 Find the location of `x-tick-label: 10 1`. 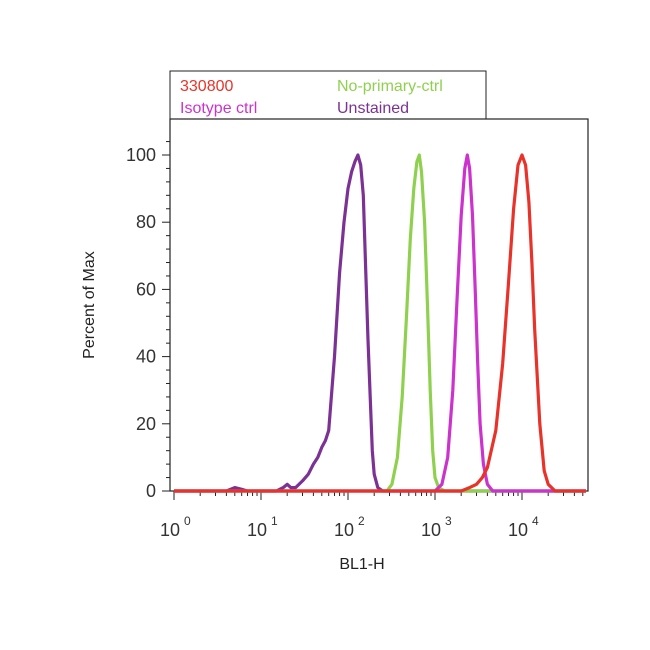

x-tick-label: 10 1 is located at coordinates (262, 527).